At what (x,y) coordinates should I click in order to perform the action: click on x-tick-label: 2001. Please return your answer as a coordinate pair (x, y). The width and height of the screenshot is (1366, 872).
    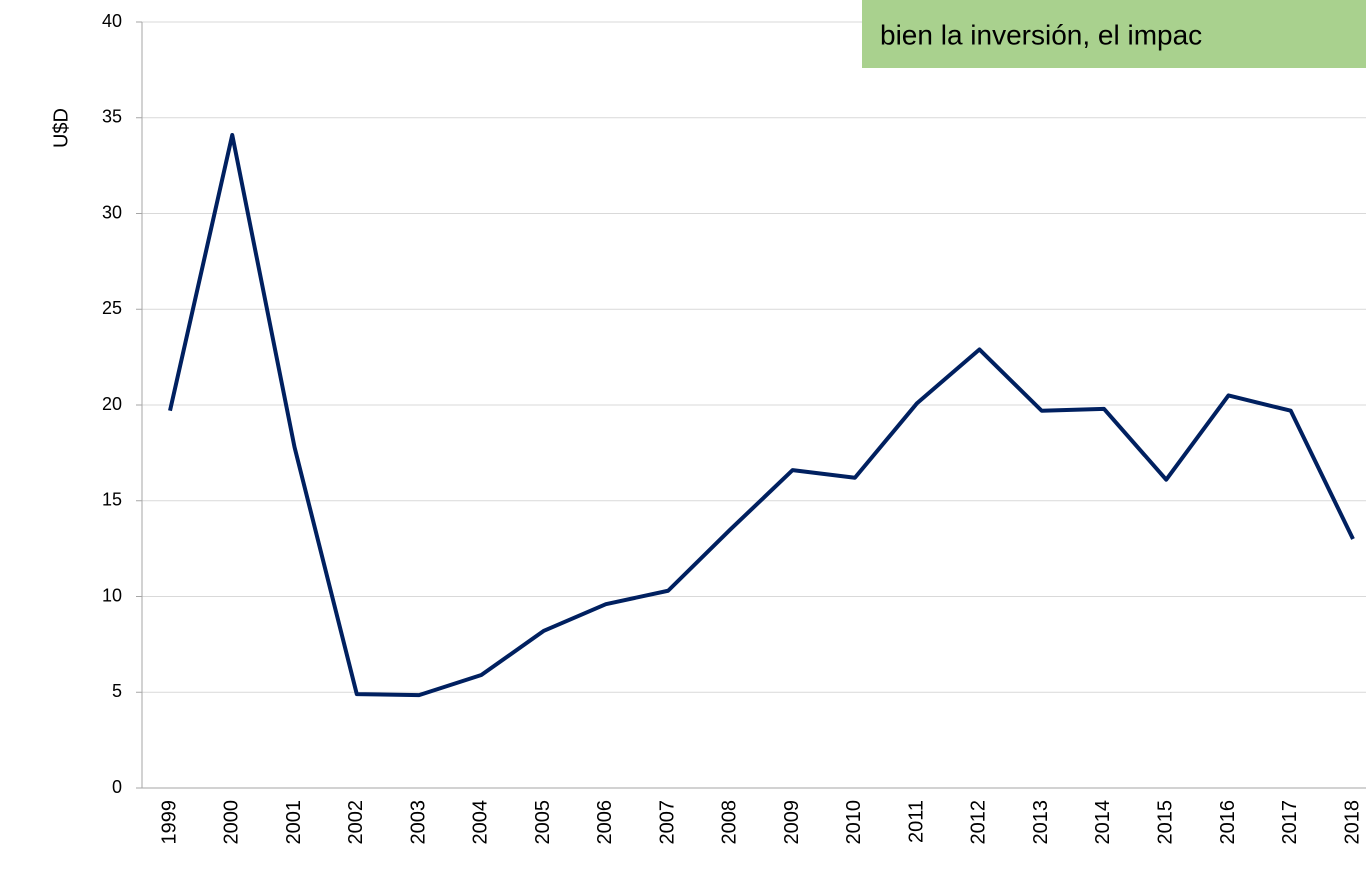
    Looking at the image, I should click on (294, 822).